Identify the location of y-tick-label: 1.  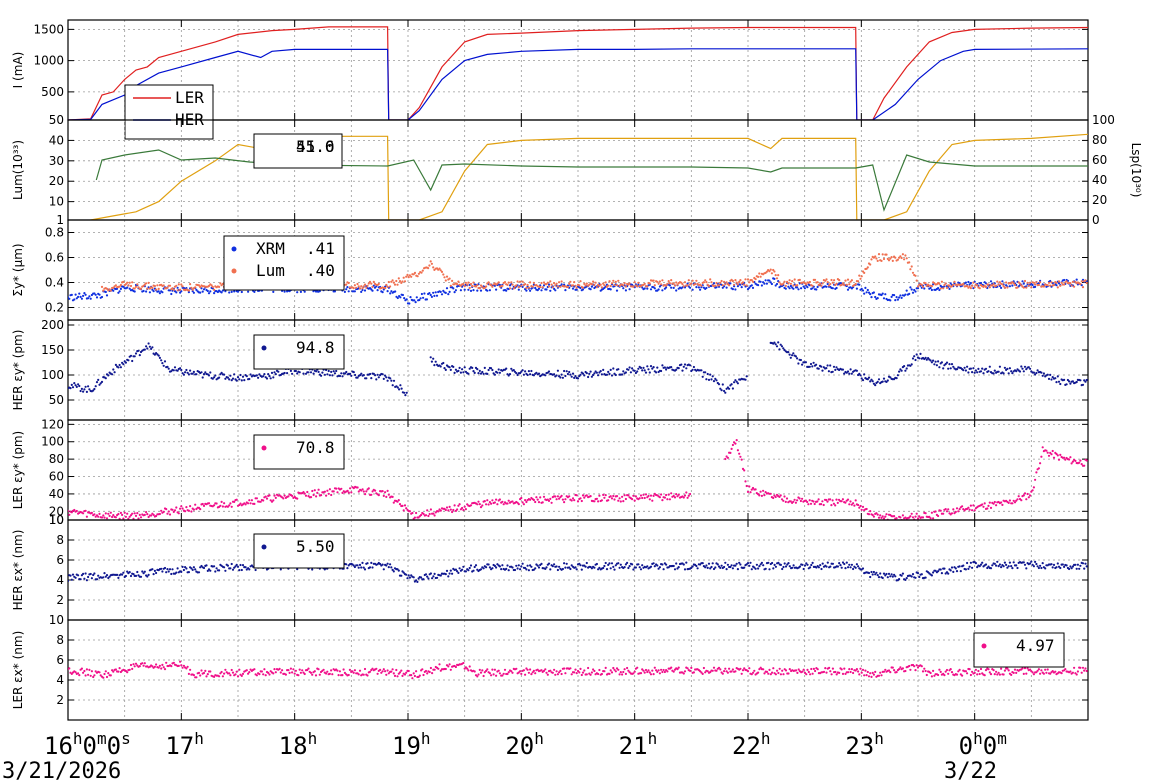
(60, 220).